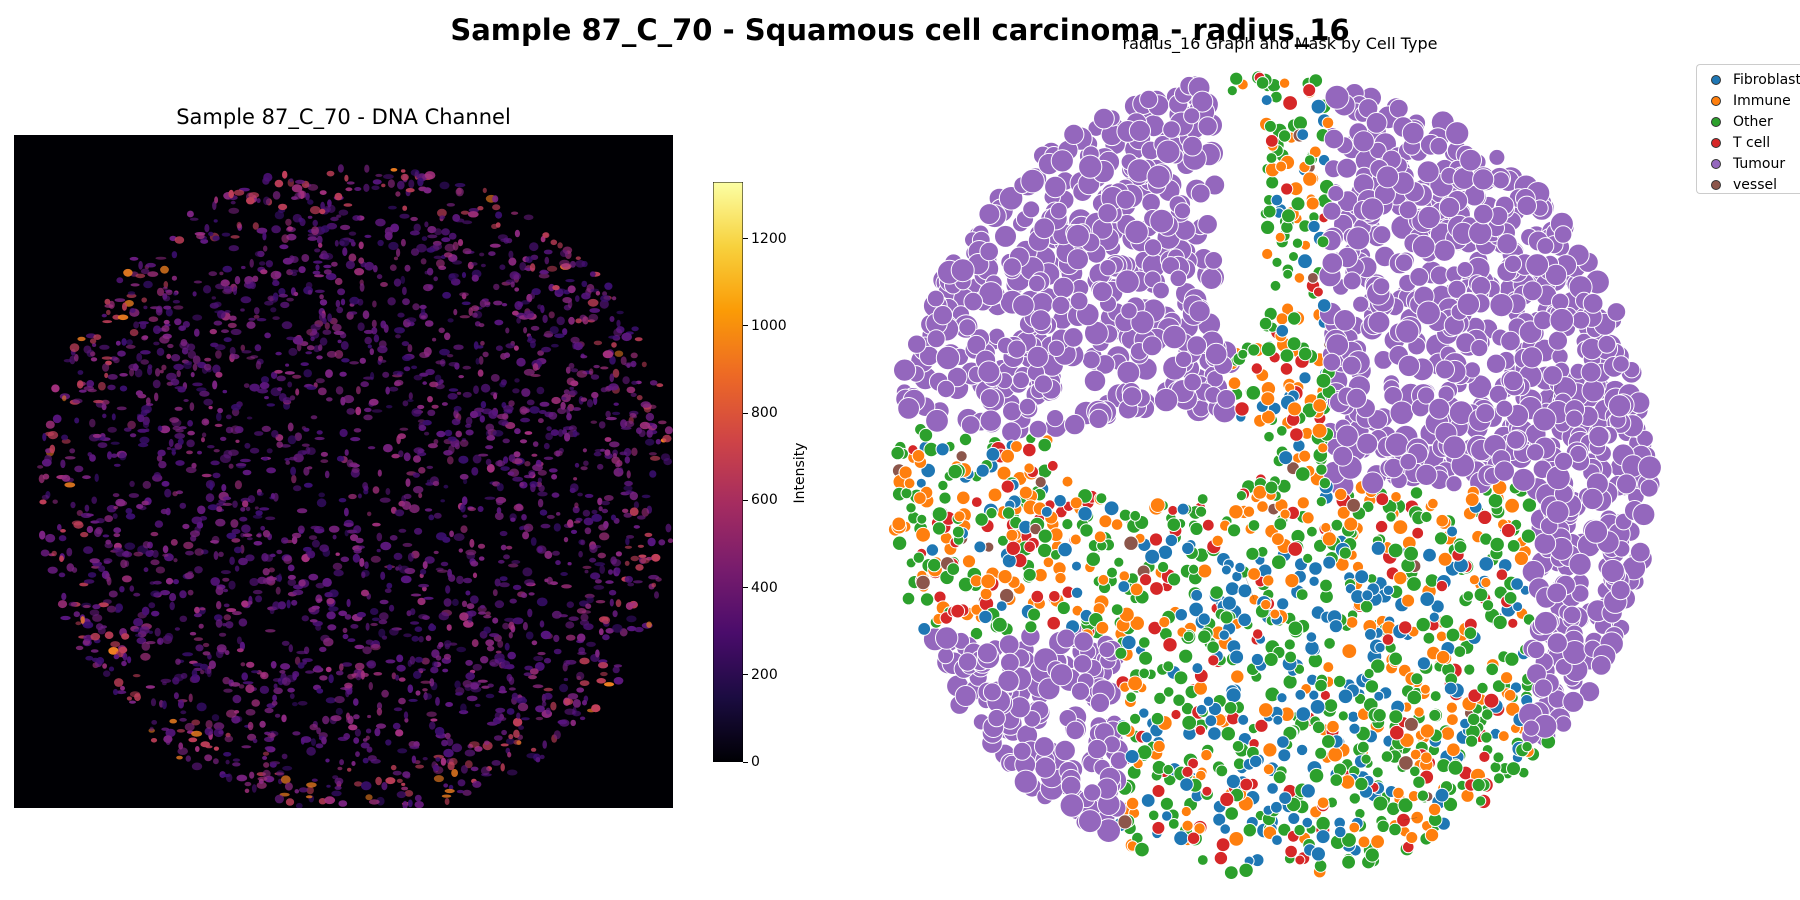  I want to click on colorbar-gradient, so click(728, 472).